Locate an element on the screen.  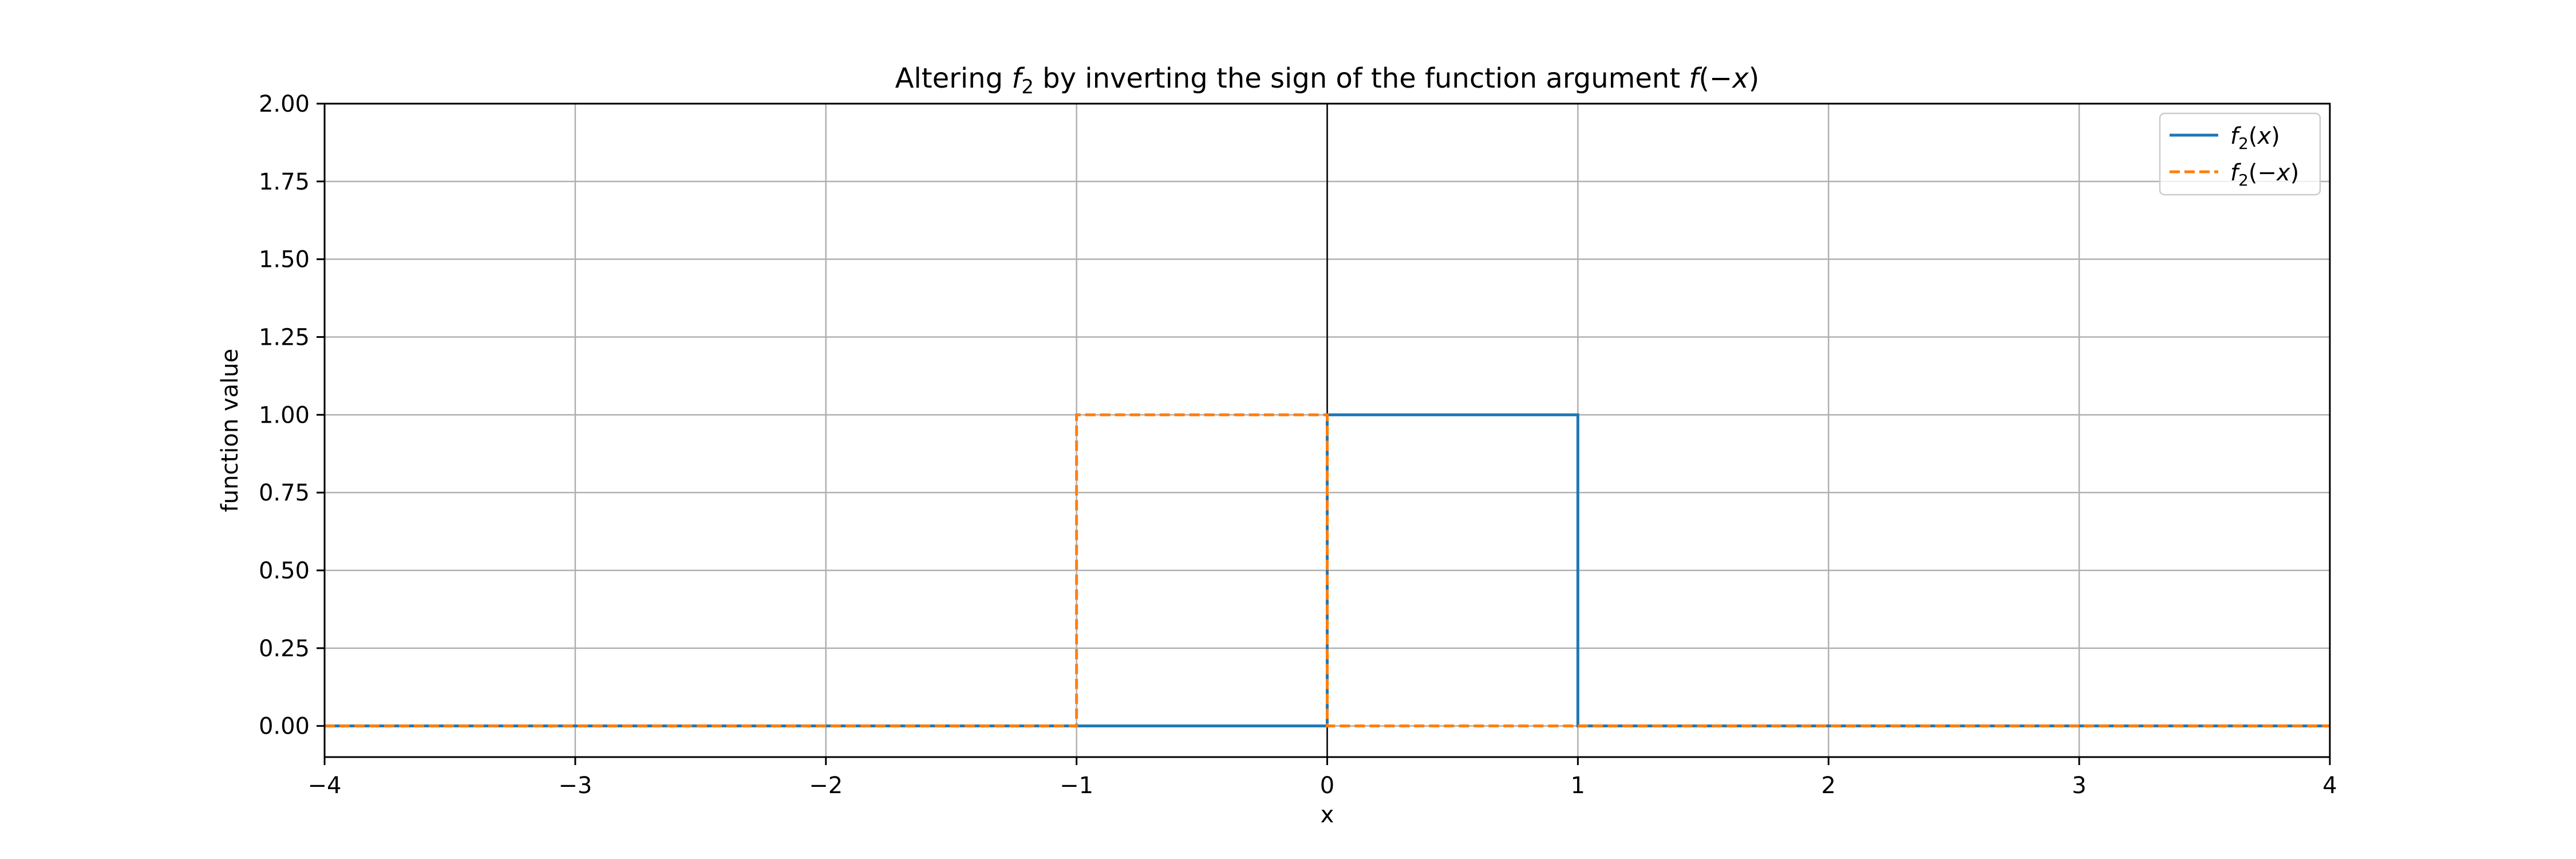
y-axis-ticks: 0.00 0.25 0.50 0.75 1.00 1.25 1.50 1.75 2.00 is located at coordinates (292, 415).